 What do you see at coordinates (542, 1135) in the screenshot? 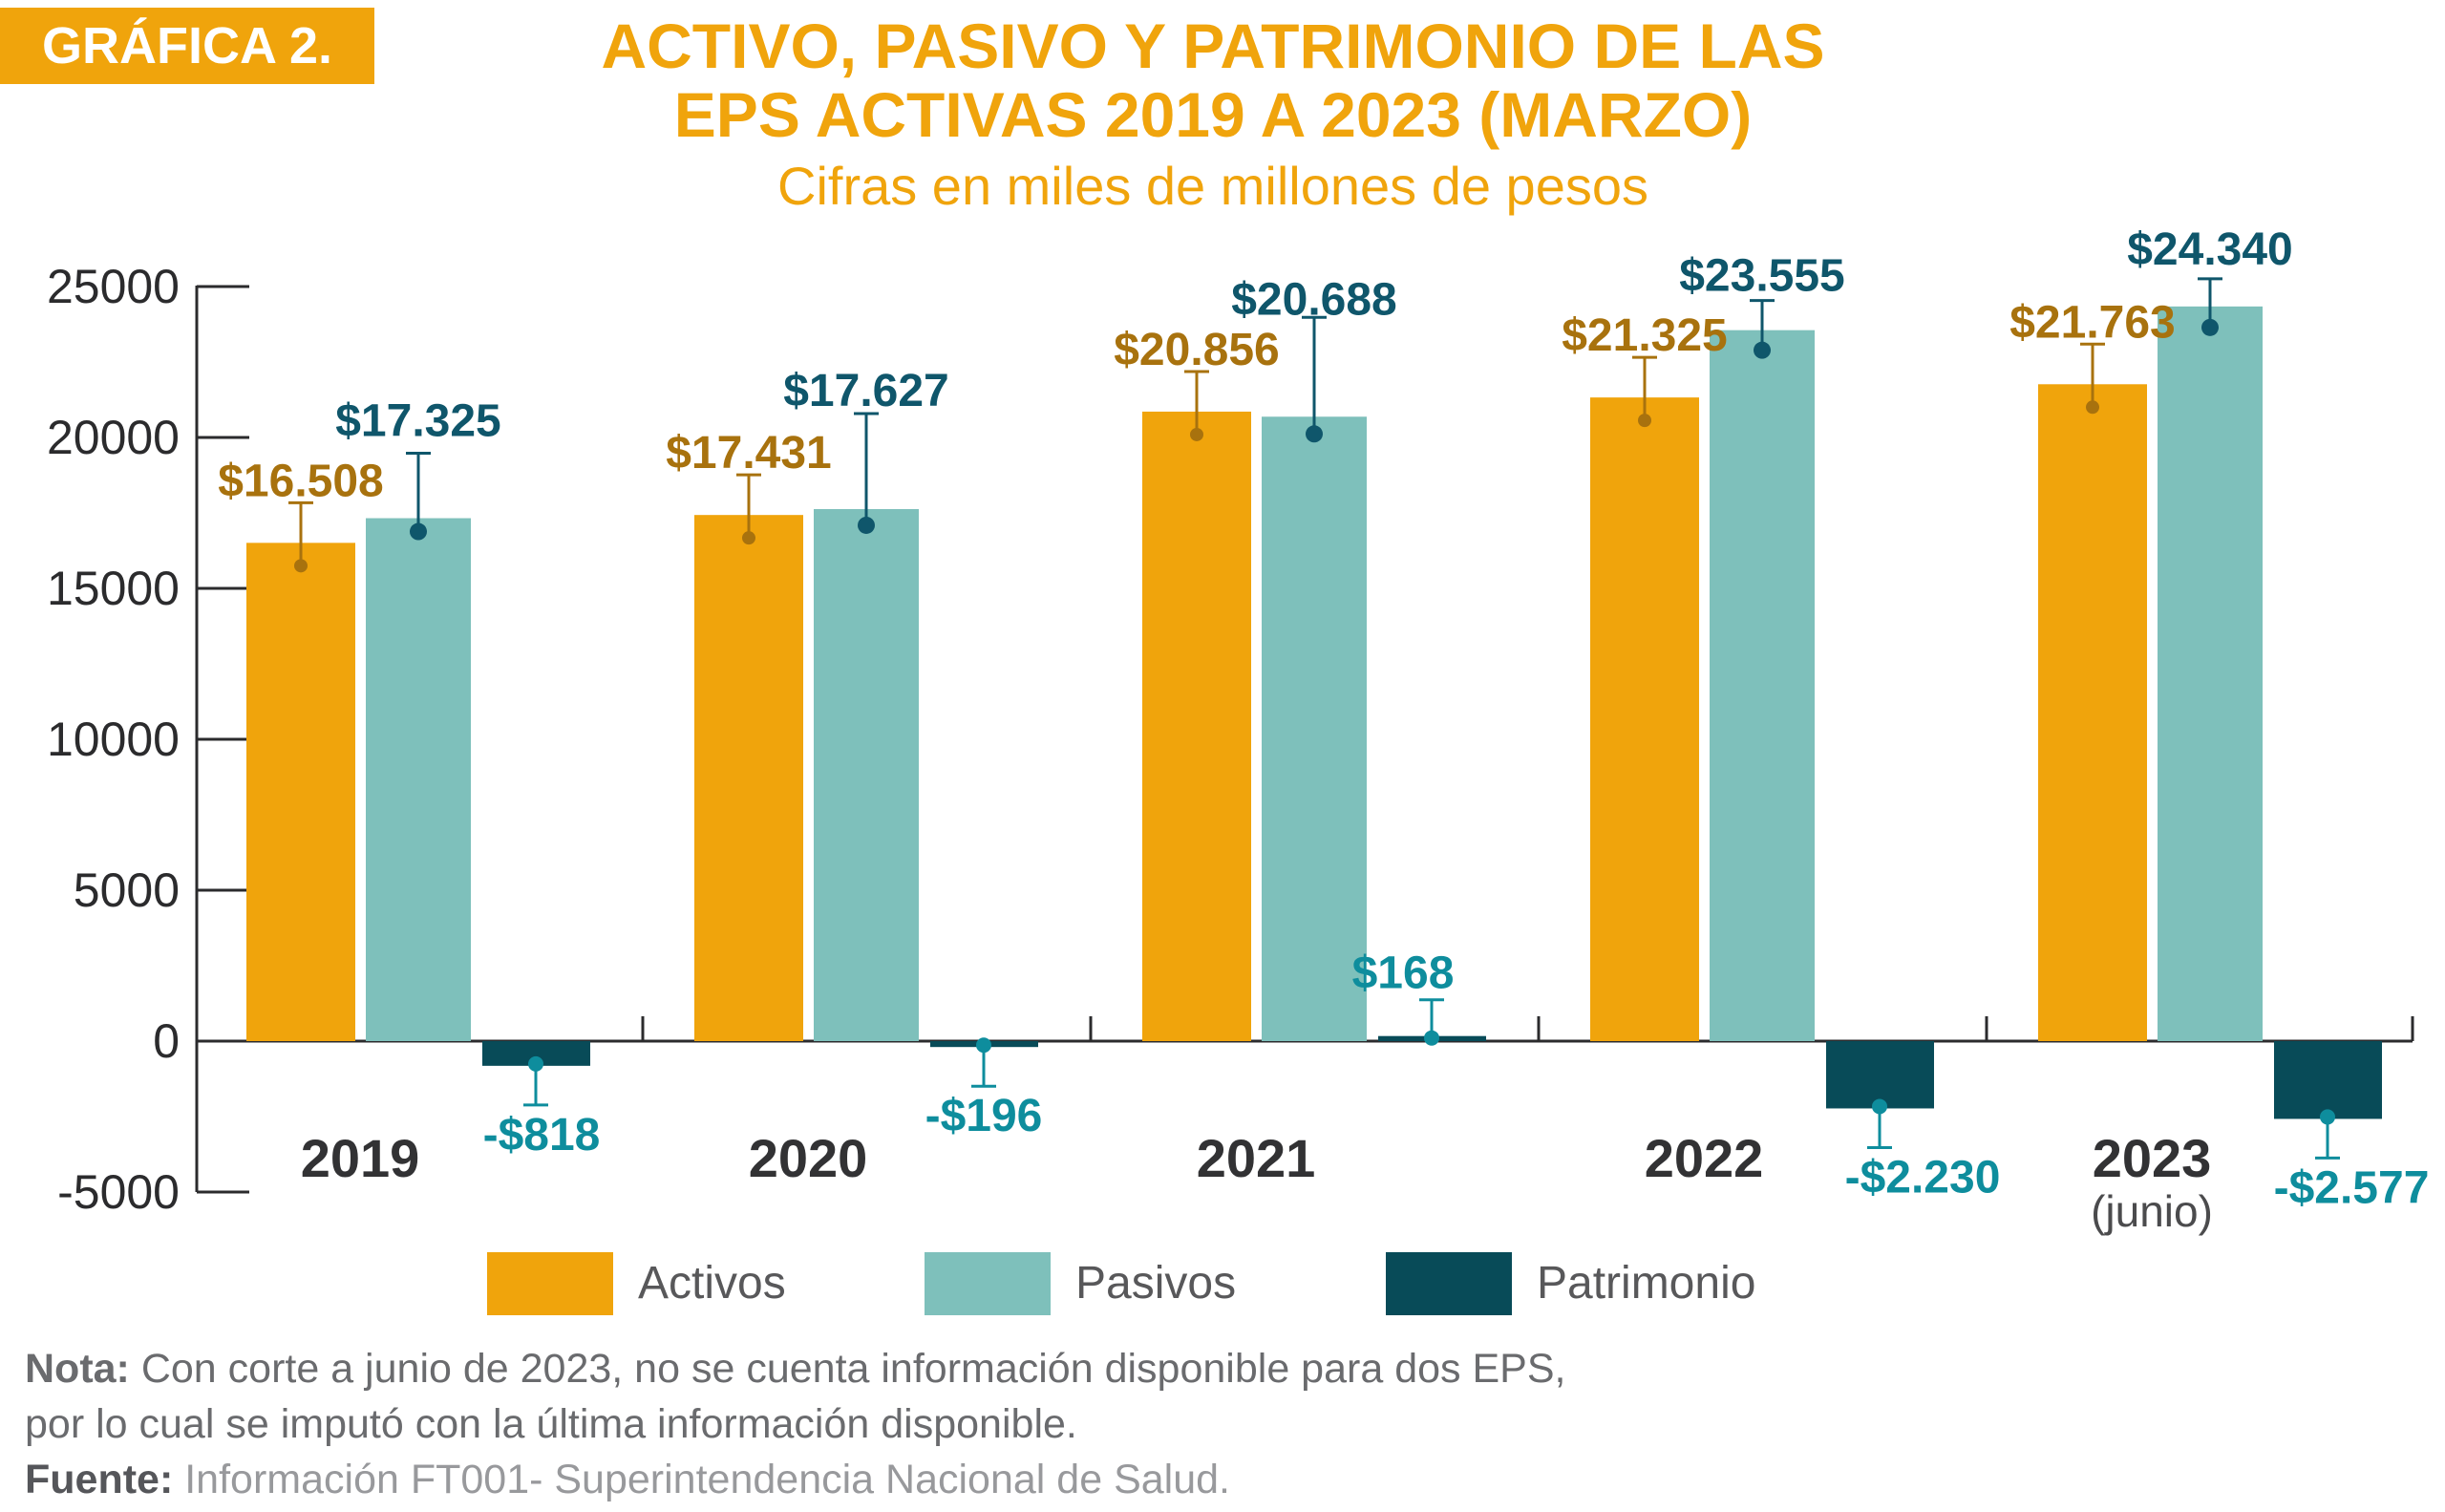
I see `value-label-patrimonio-2019: -$818` at bounding box center [542, 1135].